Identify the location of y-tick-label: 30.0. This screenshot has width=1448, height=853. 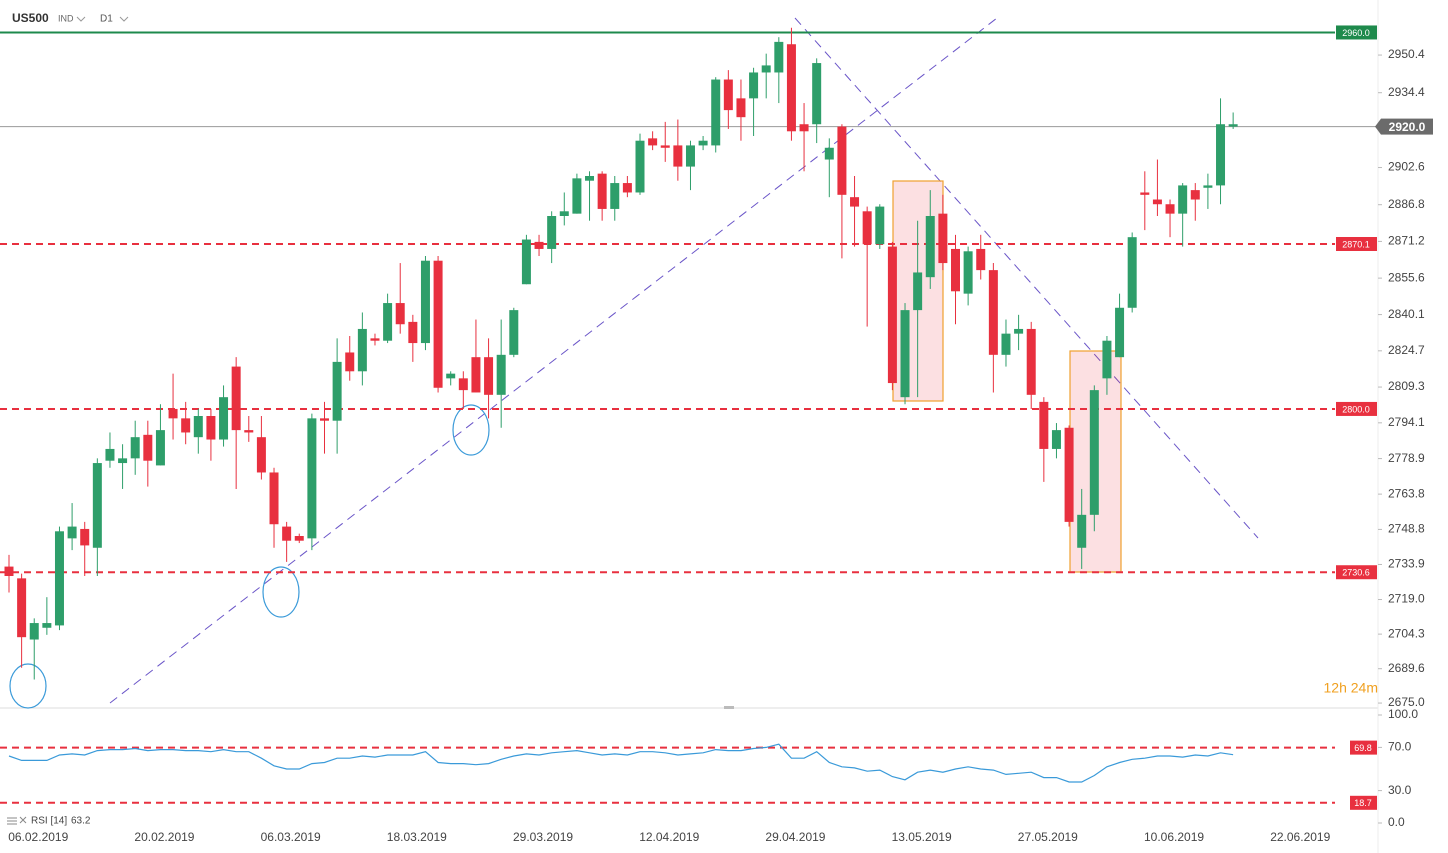
(1400, 790).